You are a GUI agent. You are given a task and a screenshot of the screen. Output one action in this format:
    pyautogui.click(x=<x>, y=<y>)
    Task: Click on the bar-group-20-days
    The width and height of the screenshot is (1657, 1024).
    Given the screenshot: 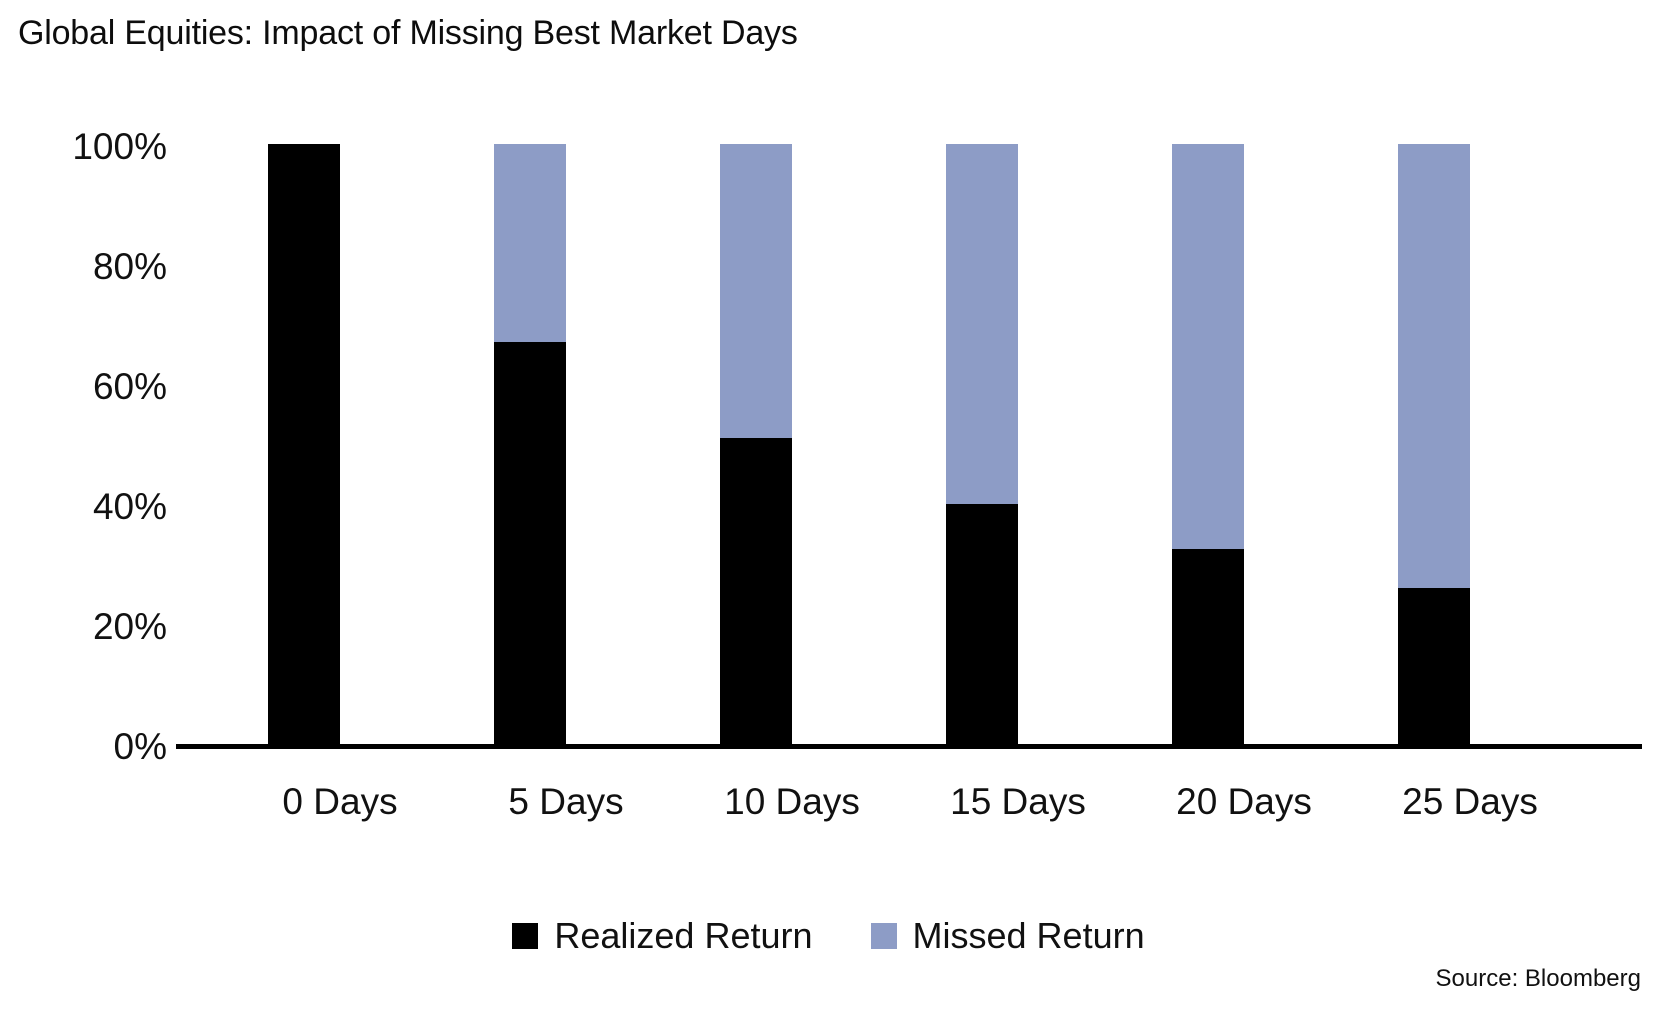 What is the action you would take?
    pyautogui.click(x=1208, y=444)
    